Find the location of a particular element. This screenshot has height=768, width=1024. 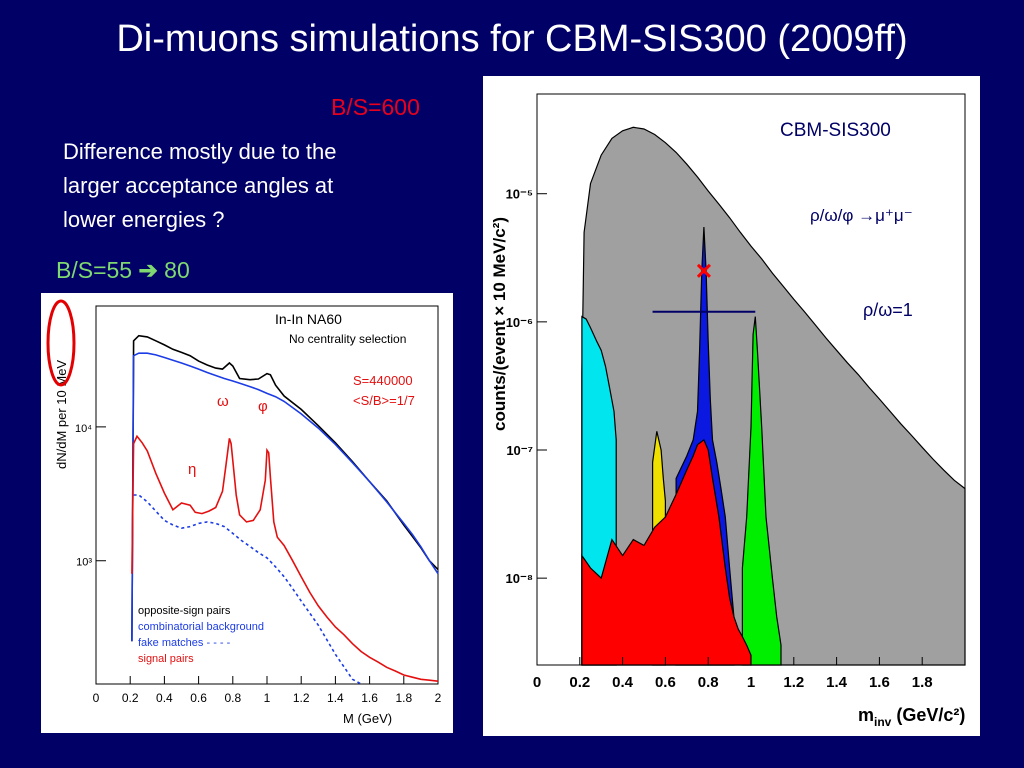

bs55-value: 80 is located at coordinates (177, 270).